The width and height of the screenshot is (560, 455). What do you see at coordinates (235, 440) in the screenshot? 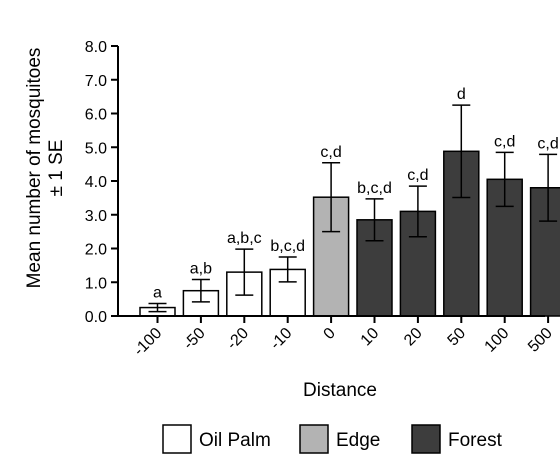
I see `legend-label-oil-palm: Oil Palm` at bounding box center [235, 440].